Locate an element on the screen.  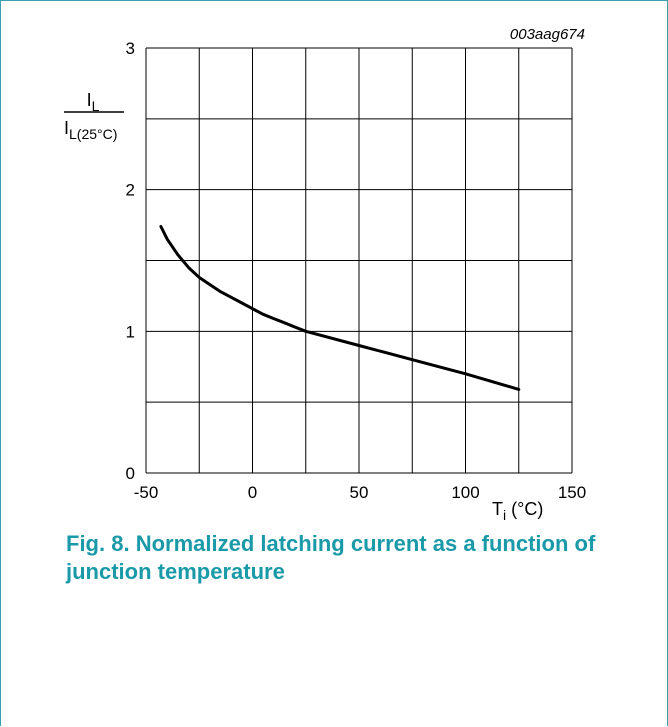
y-tick-label: 3 is located at coordinates (130, 48).